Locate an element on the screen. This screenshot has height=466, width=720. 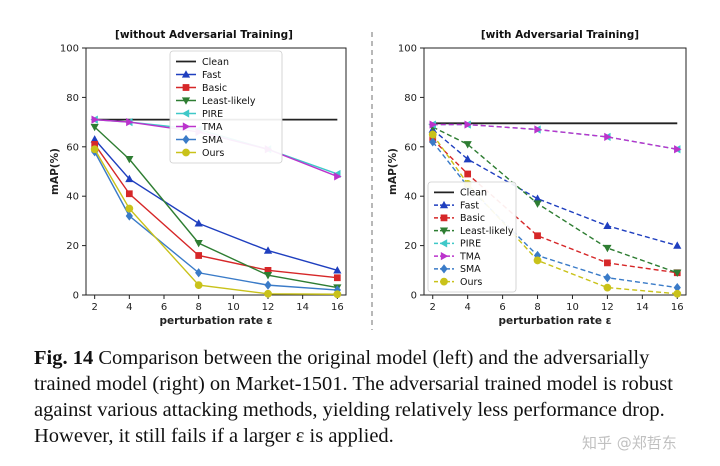
x-tick-label: 2 is located at coordinates (433, 307).